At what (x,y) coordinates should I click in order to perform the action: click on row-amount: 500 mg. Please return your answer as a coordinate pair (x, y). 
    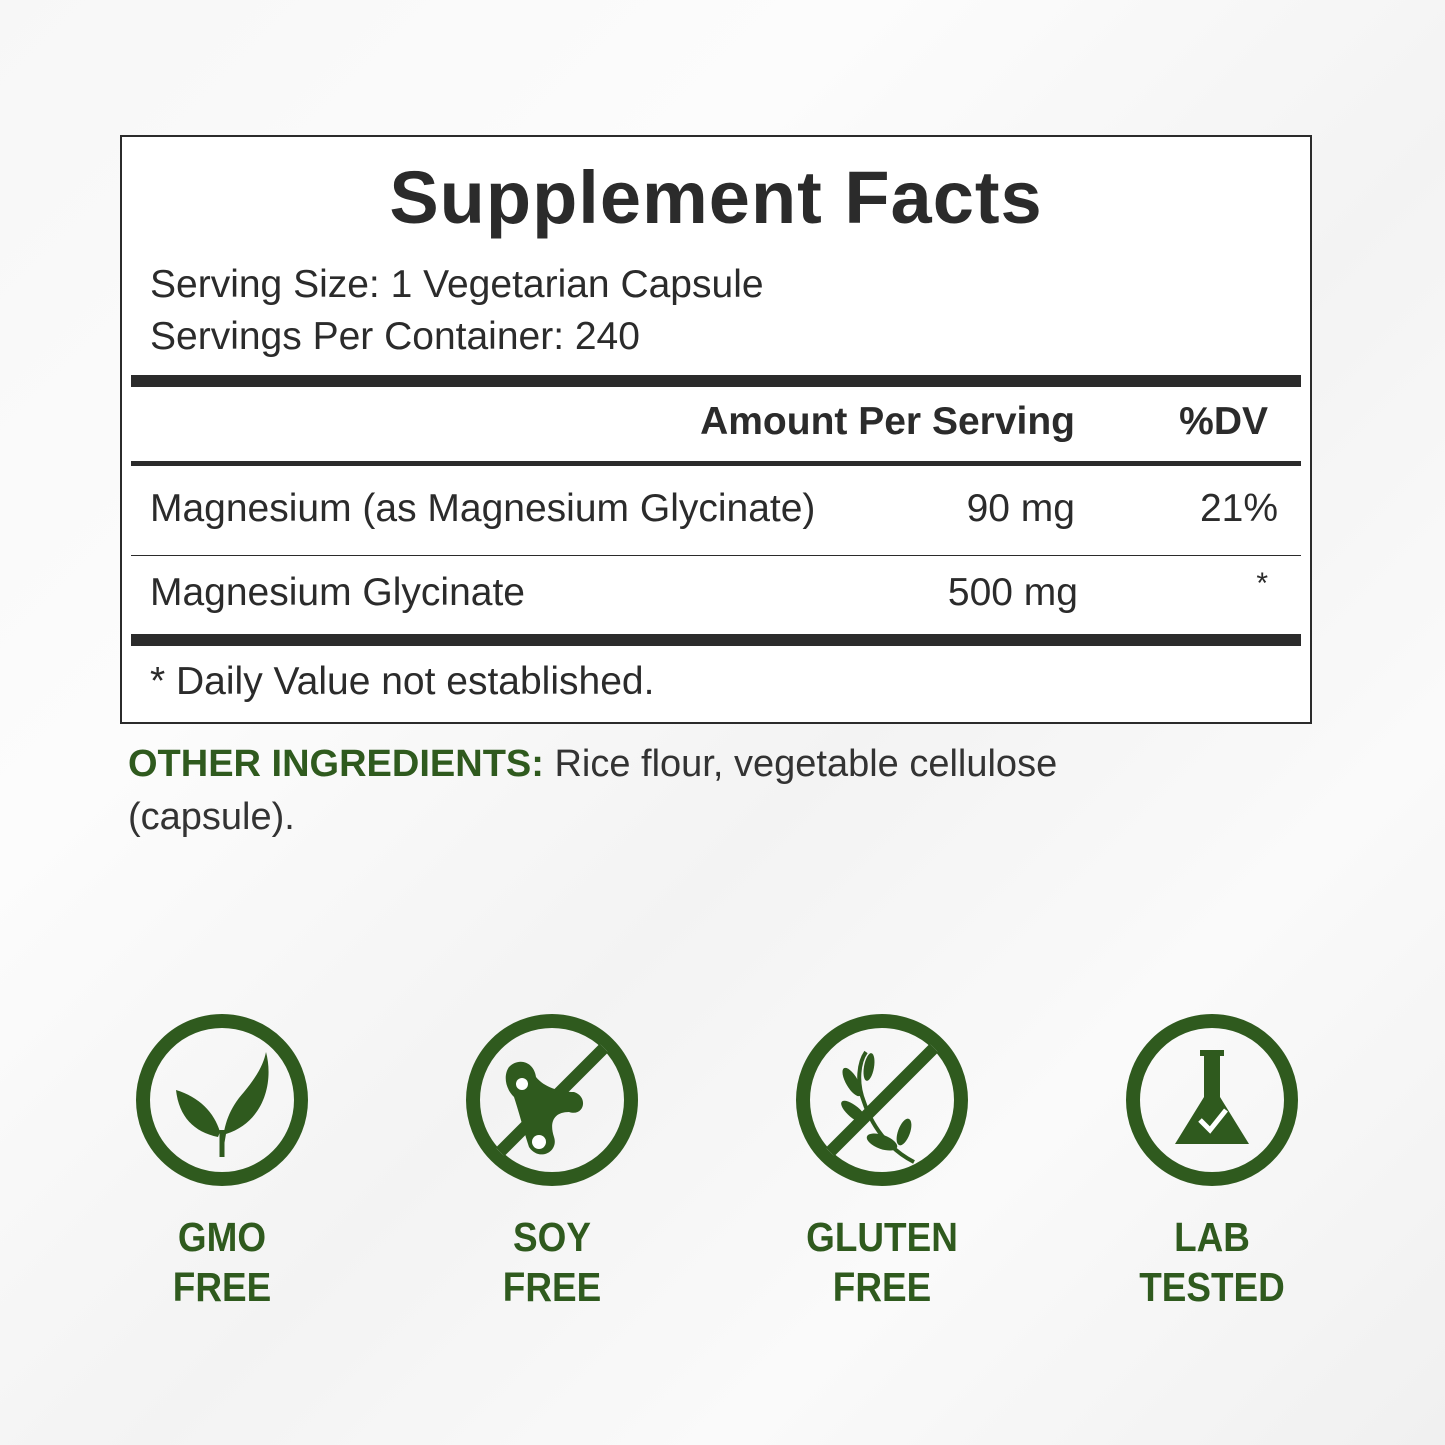
    Looking at the image, I should click on (1012, 592).